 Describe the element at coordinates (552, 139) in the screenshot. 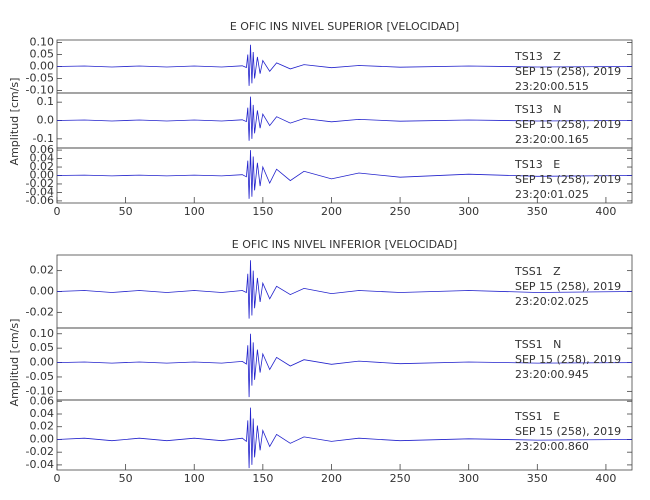

I see `time-label: 23:20:00.165` at that location.